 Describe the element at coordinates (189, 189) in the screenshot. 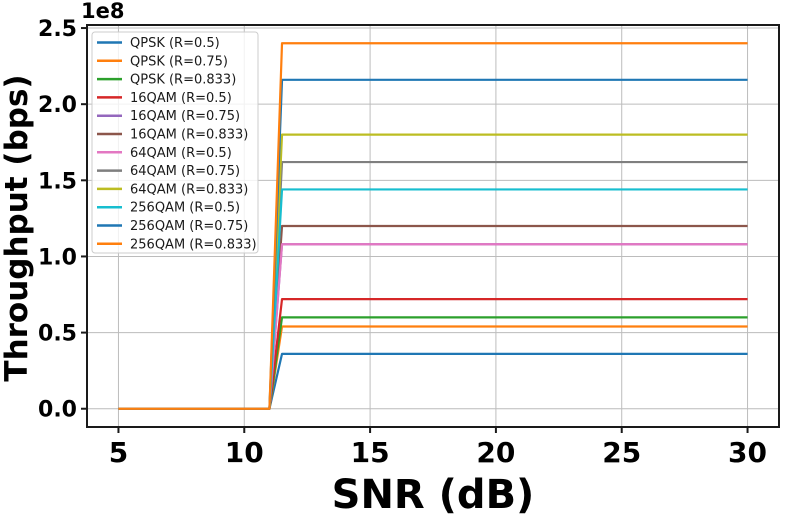

I see `legend-label: 64QAM (R=0.833)` at that location.